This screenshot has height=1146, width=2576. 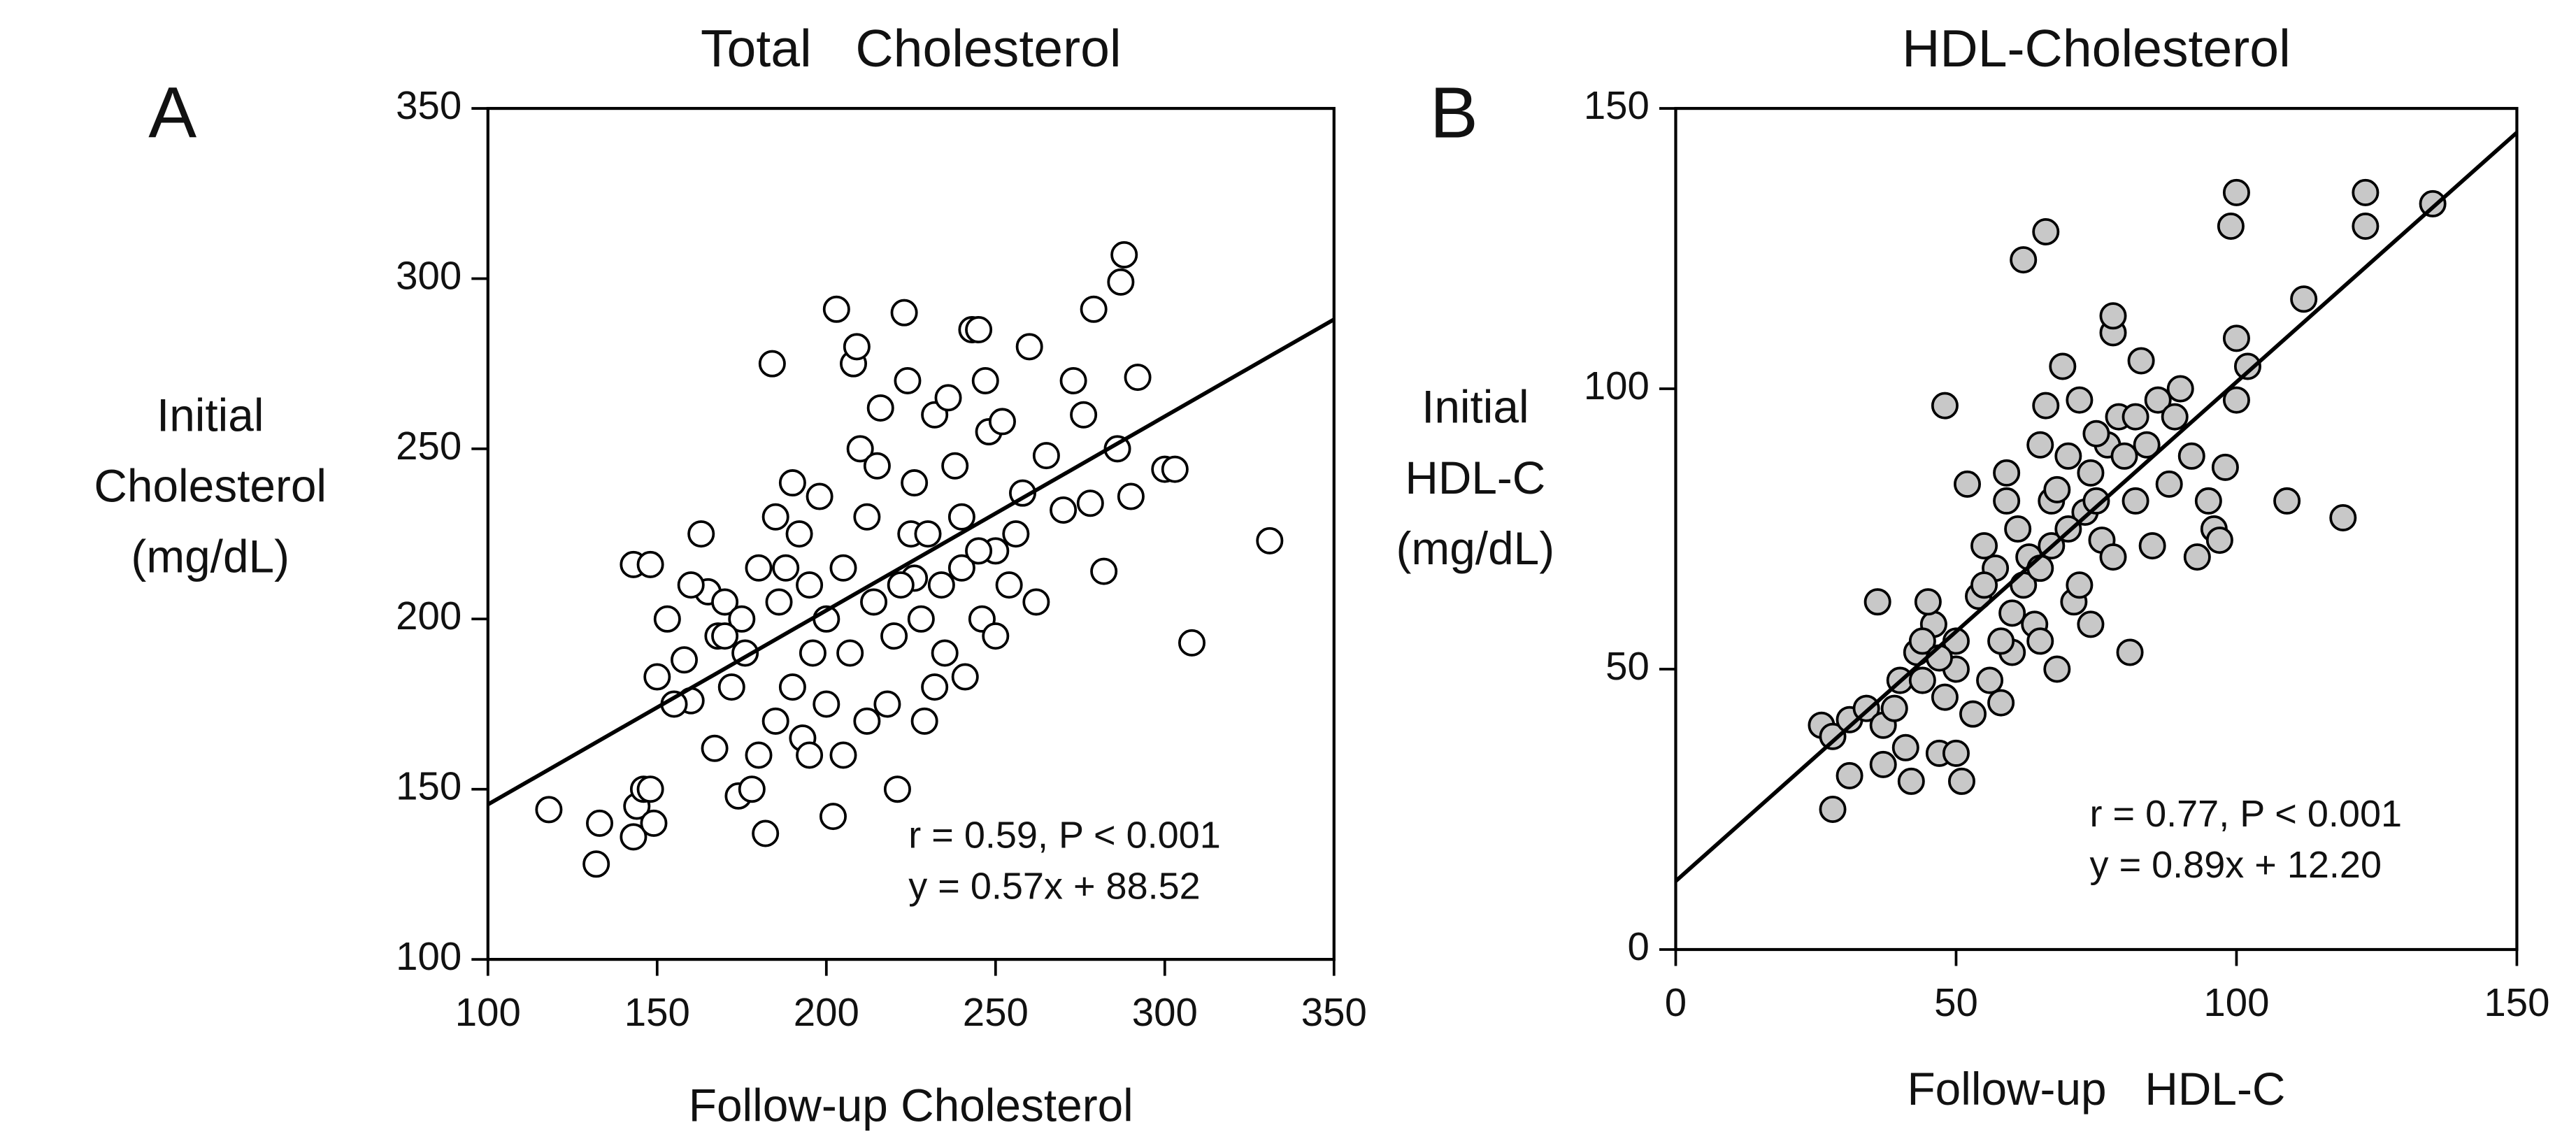 I want to click on x-tick-label: 250, so click(x=996, y=1012).